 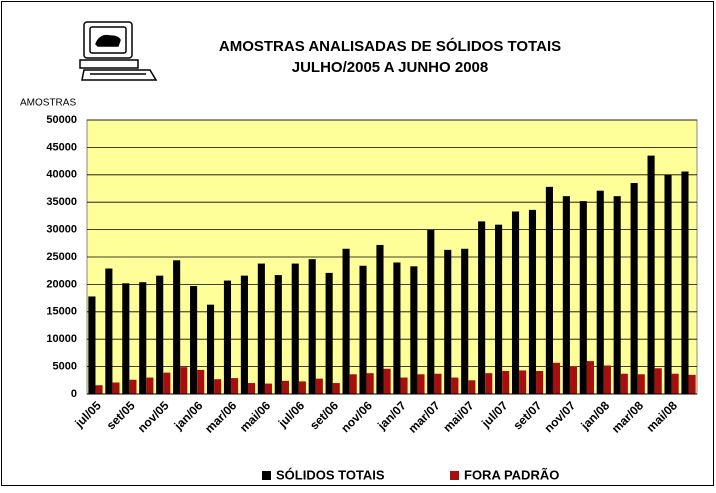 What do you see at coordinates (330, 474) in the screenshot?
I see `legend-label: SÓLIDOS TOTAIS` at bounding box center [330, 474].